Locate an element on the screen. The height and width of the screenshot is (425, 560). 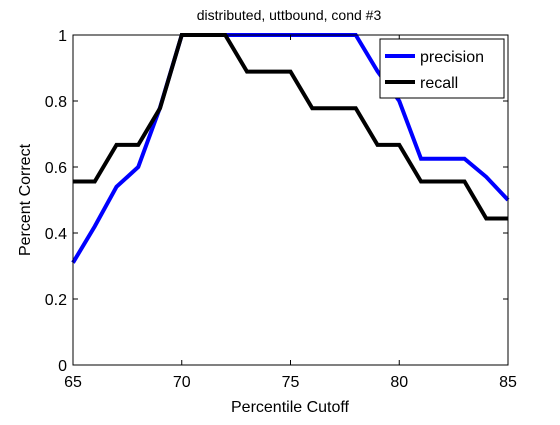
y-tick-label: 0.2 is located at coordinates (56, 300).